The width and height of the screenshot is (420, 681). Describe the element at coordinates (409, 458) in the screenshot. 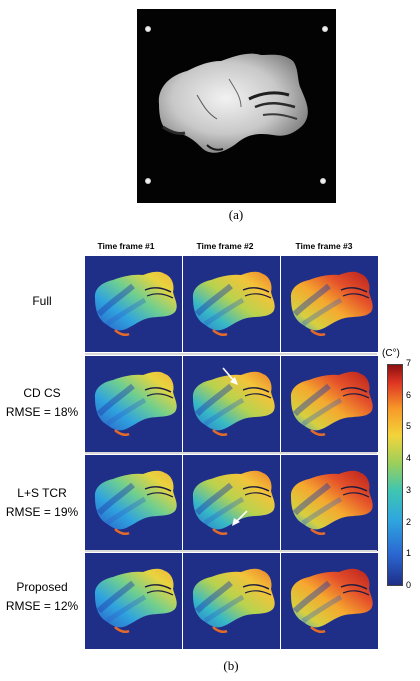

I see `colorbar-tick-label: 4` at that location.